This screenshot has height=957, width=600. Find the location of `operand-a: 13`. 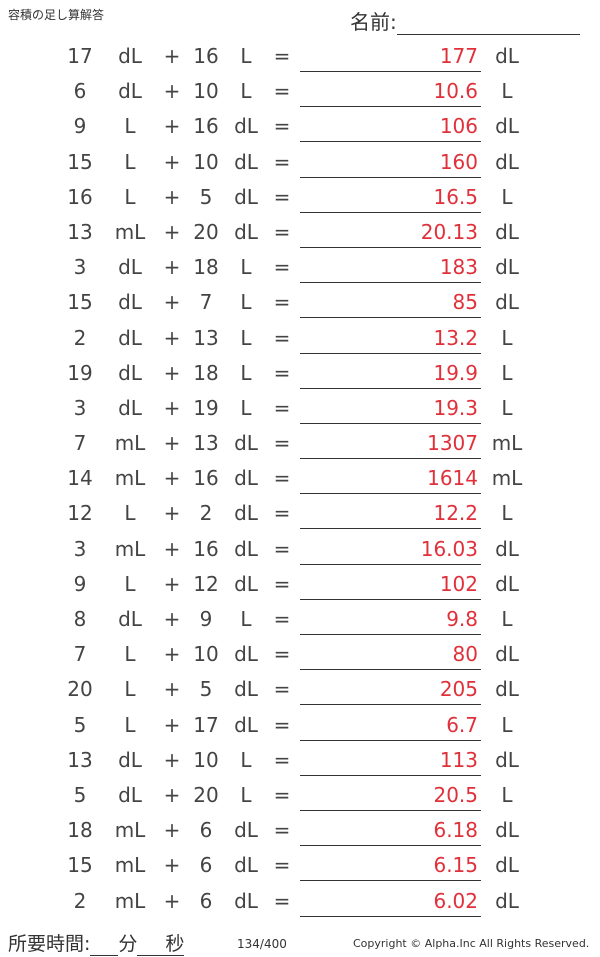

operand-a: 13 is located at coordinates (80, 759).